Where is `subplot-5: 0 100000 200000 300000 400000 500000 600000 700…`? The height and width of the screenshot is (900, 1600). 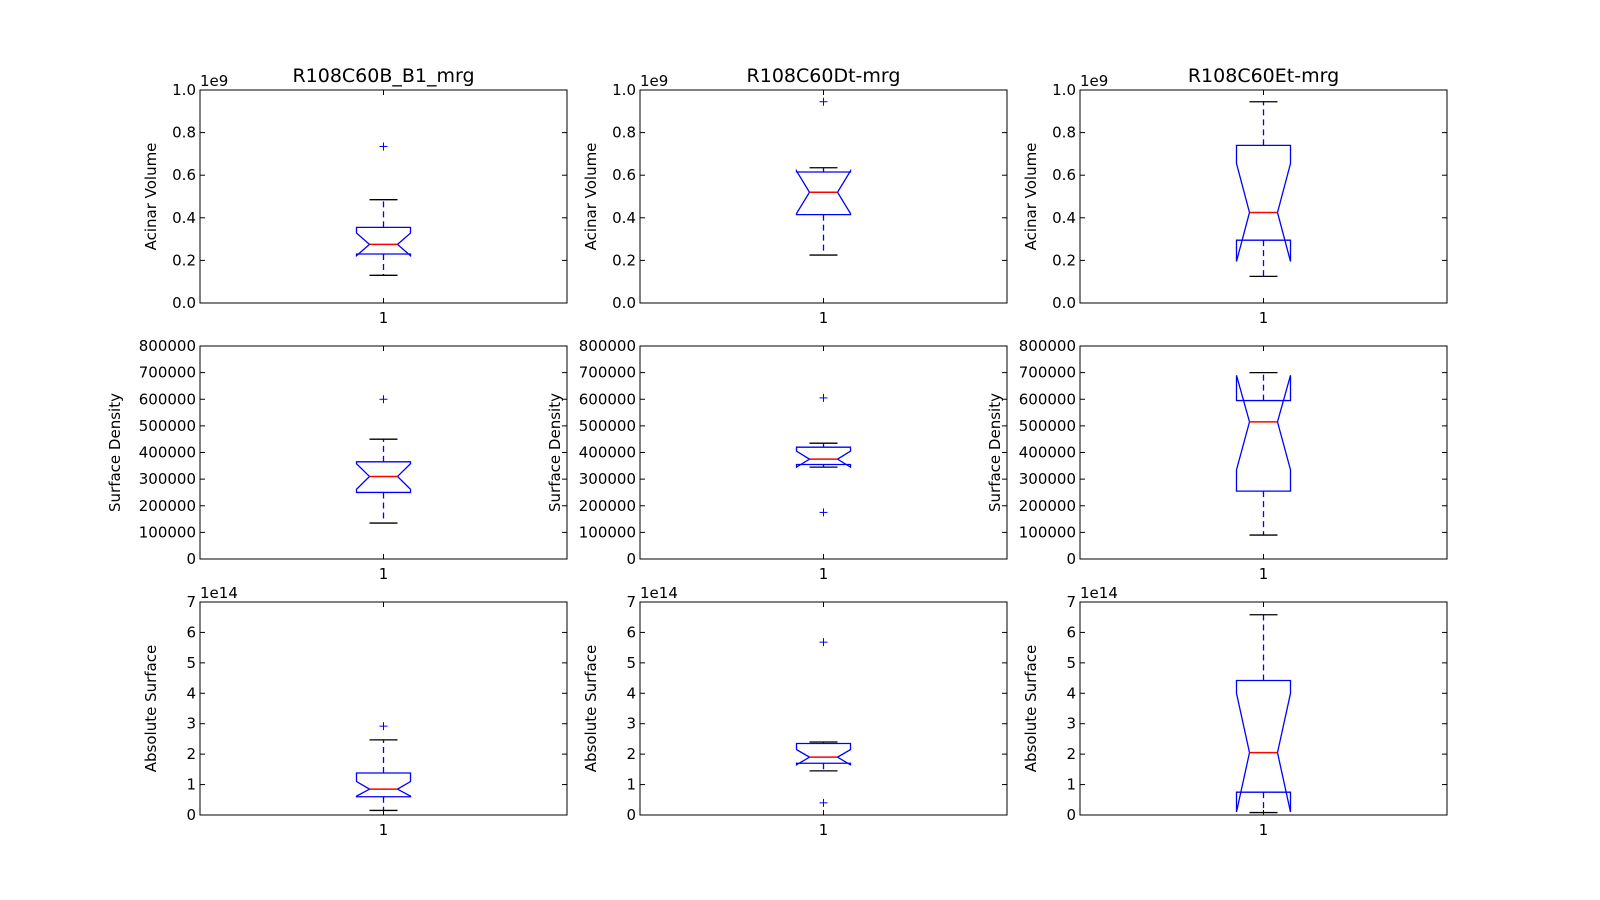
subplot-5: 0 100000 200000 300000 400000 500000 600000 700… is located at coordinates (777, 460).